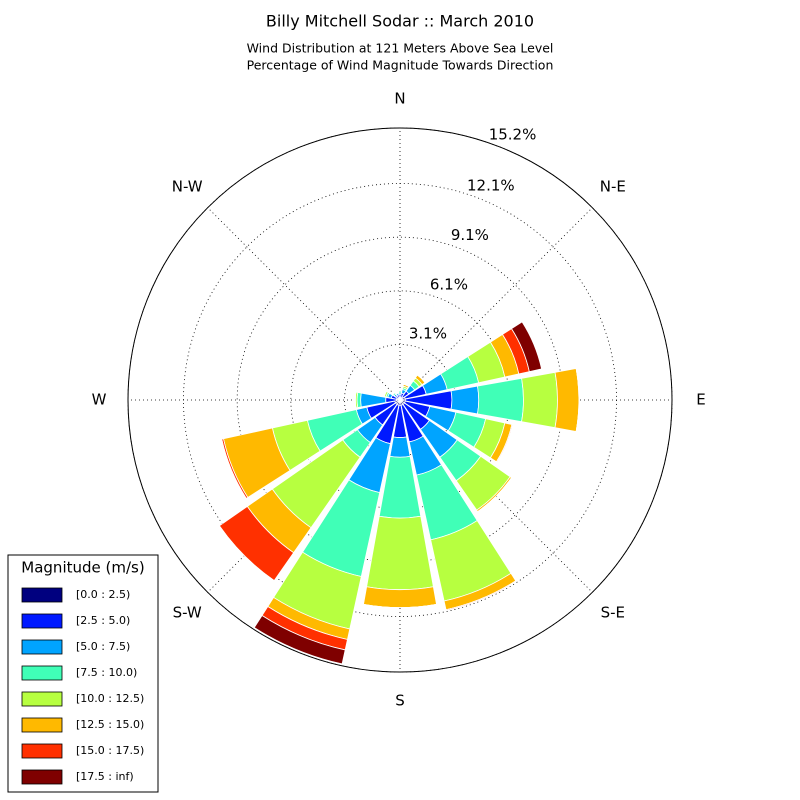  I want to click on angle-tick-label: E, so click(700, 400).